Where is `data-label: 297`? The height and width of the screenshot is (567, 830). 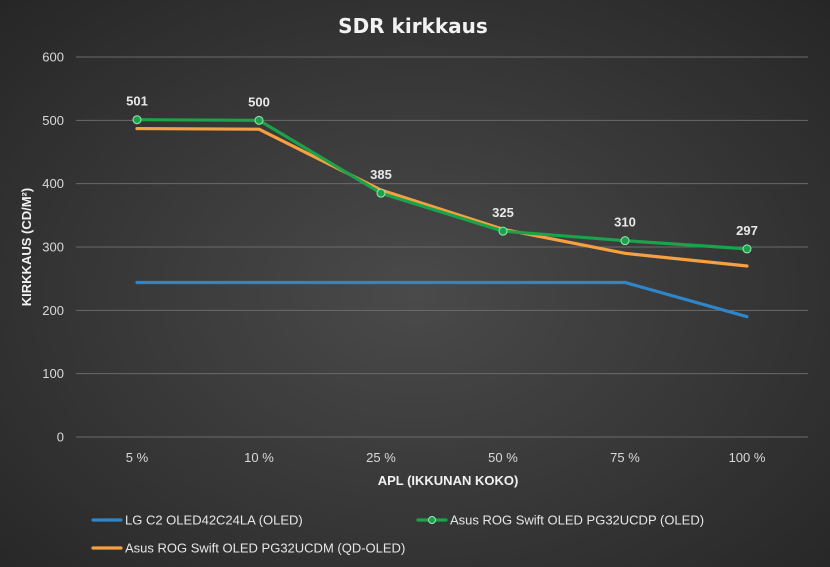
data-label: 297 is located at coordinates (747, 230).